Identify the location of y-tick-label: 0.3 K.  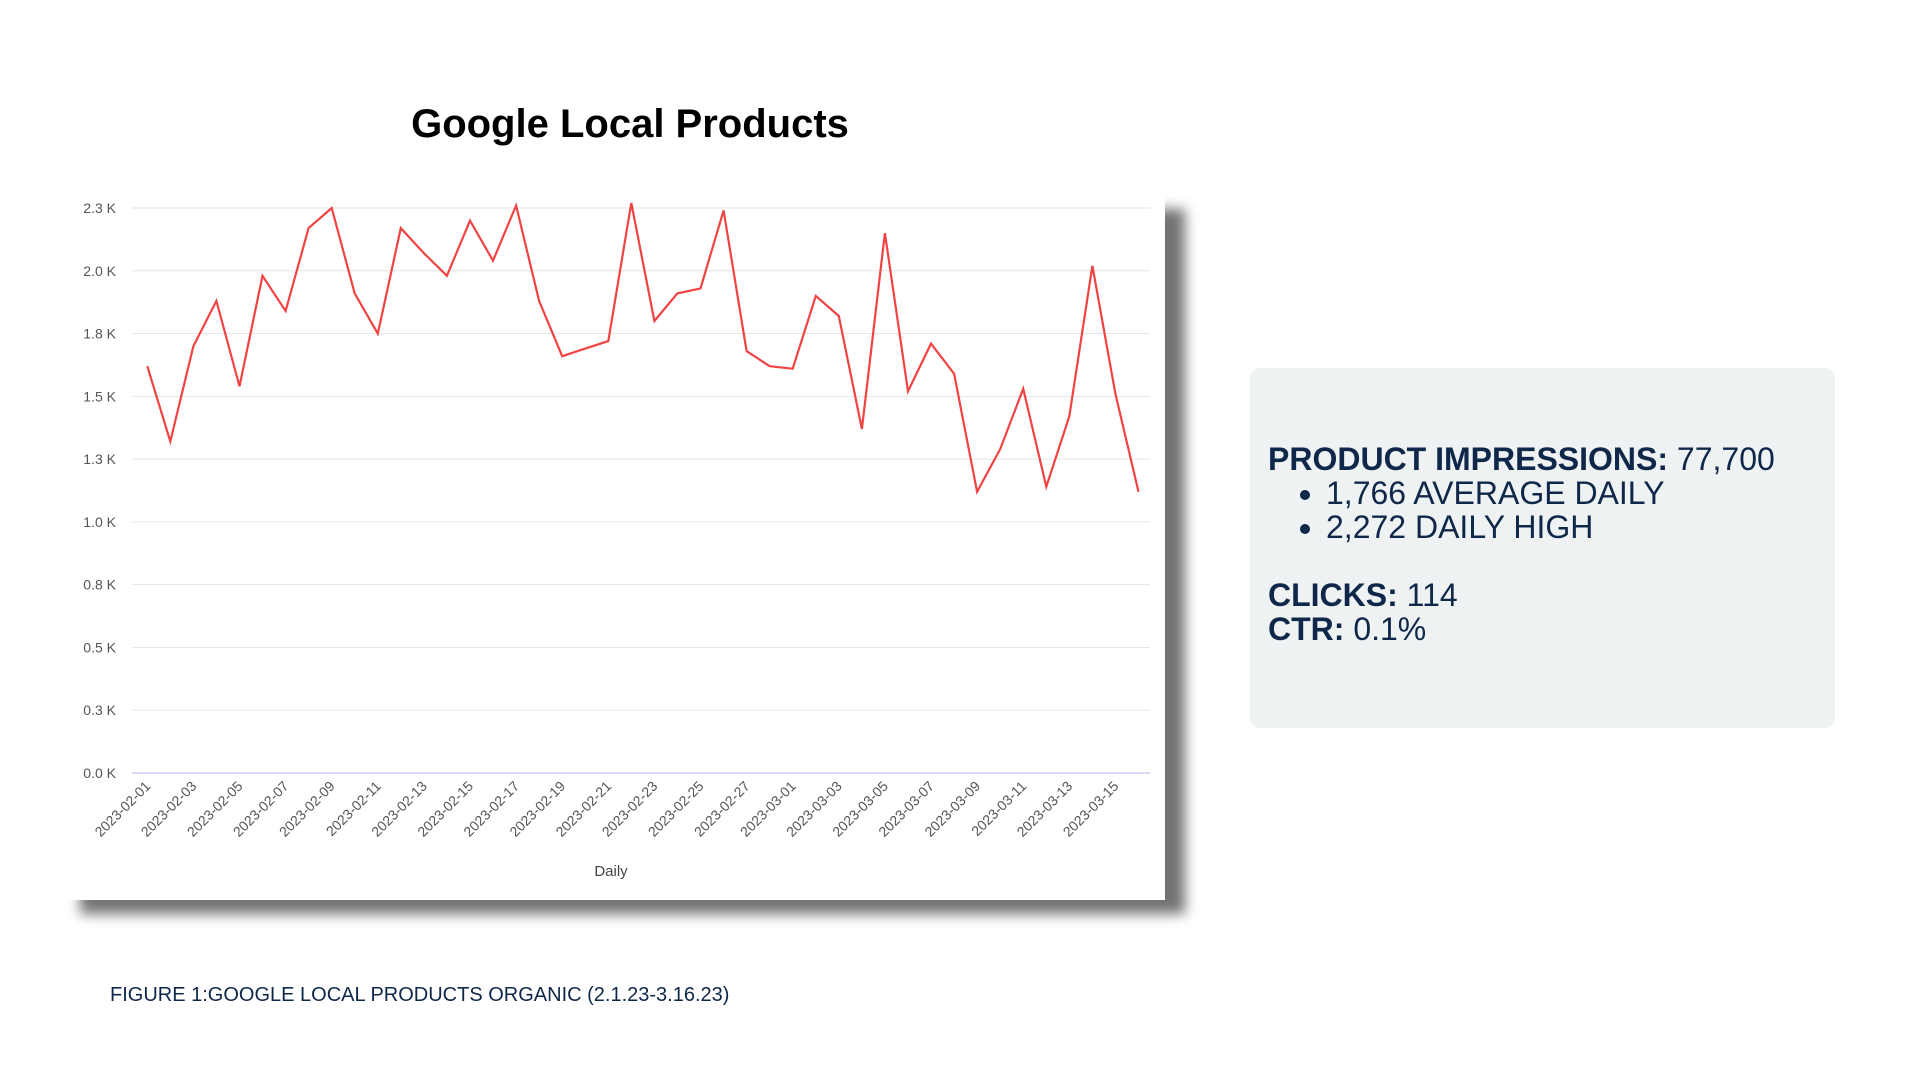
(99, 710).